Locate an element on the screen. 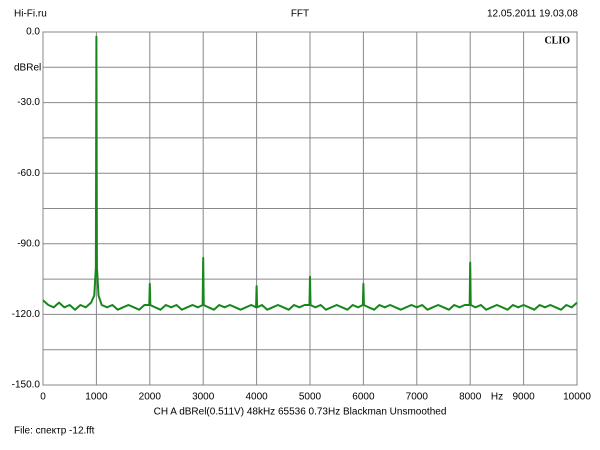 The height and width of the screenshot is (450, 600). x-tick-label: 9000 is located at coordinates (523, 397).